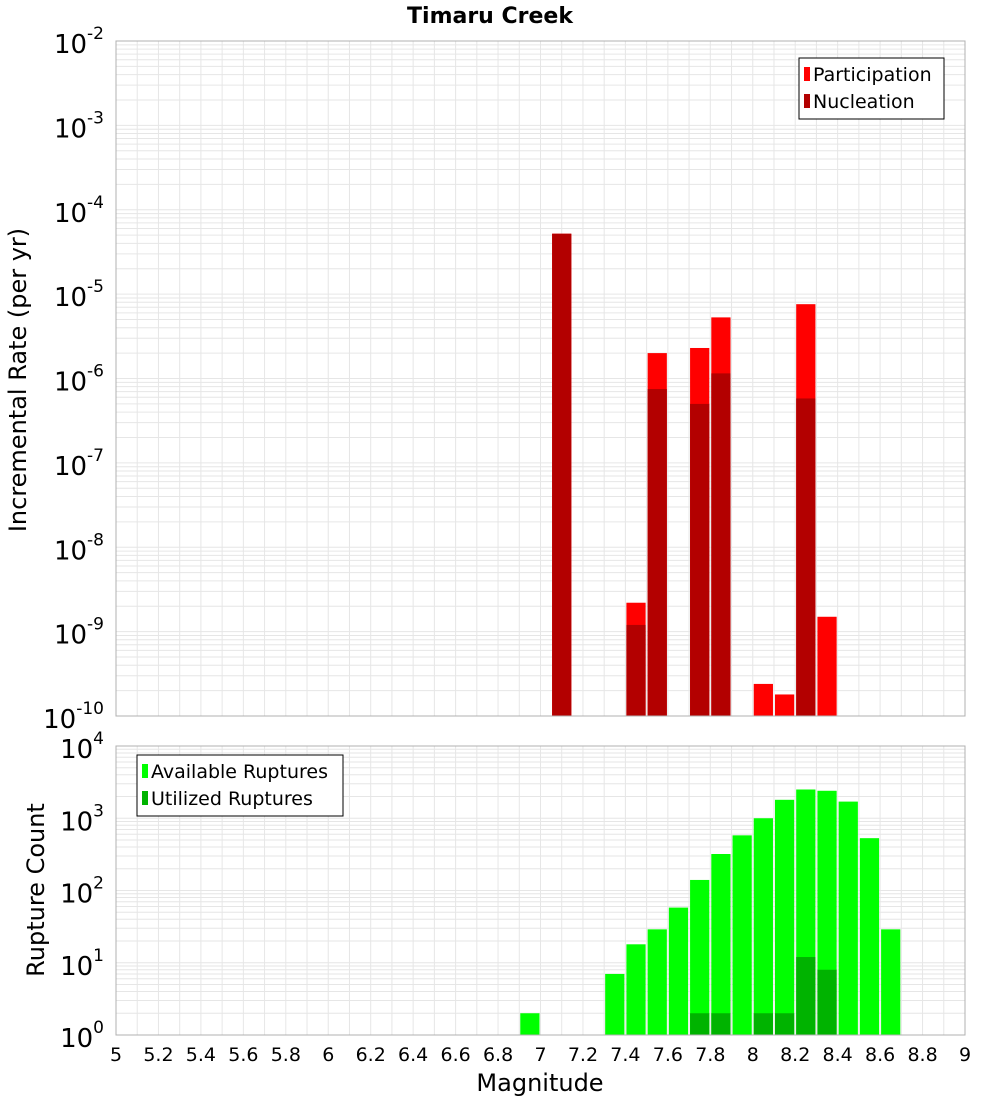  What do you see at coordinates (82, 747) in the screenshot?
I see `bottom-y-tick-label: 10⁴` at bounding box center [82, 747].